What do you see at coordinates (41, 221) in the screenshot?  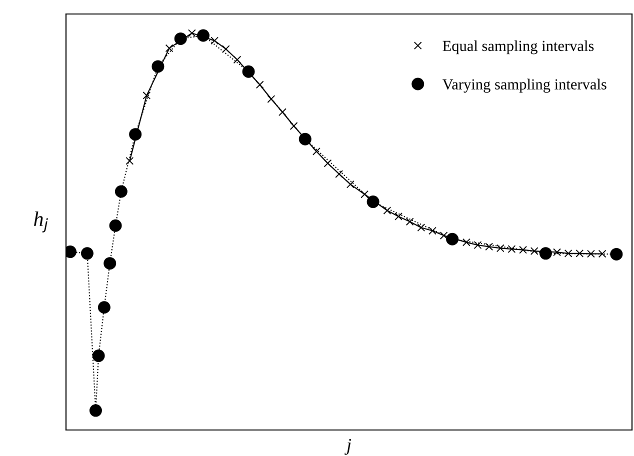 I see `y-axis-title: h$_{j}$` at bounding box center [41, 221].